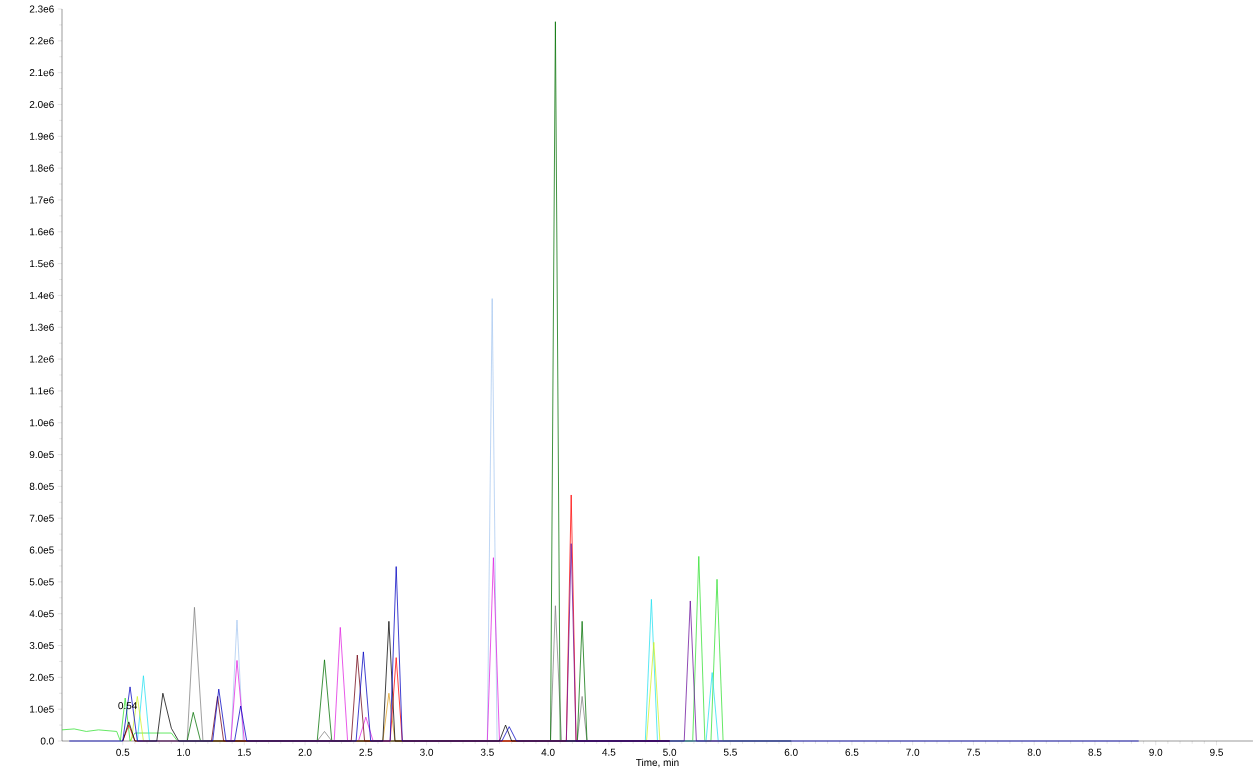 The width and height of the screenshot is (1256, 777). What do you see at coordinates (41, 646) in the screenshot?
I see `y-tick-label: 3.0e5` at bounding box center [41, 646].